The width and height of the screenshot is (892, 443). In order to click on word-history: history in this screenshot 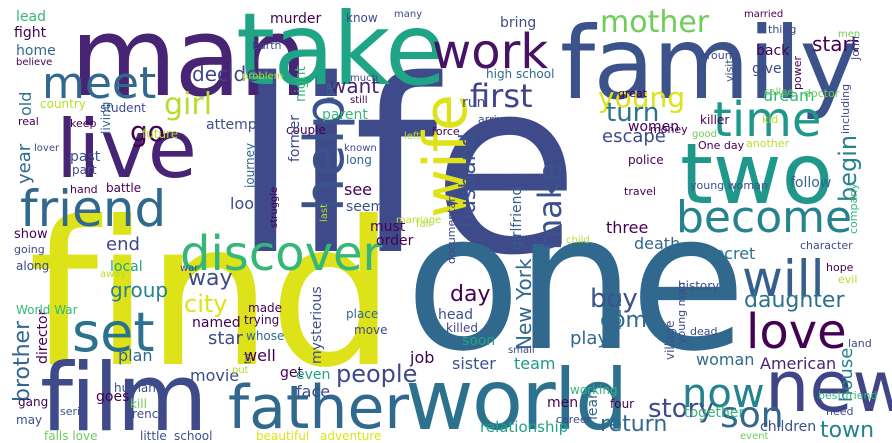, I will do `click(699, 286)`.